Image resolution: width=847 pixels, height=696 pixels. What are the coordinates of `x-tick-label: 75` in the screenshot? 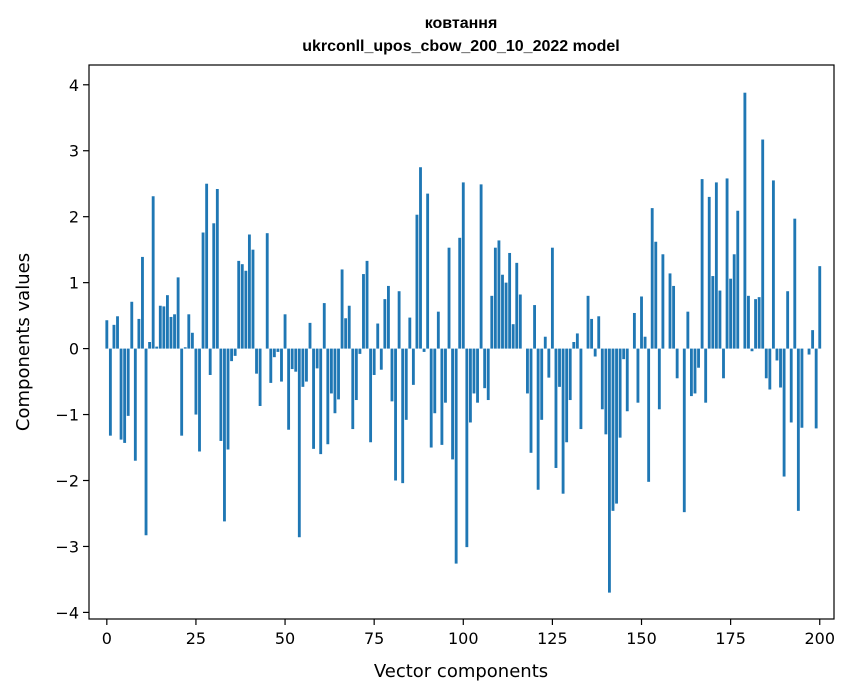 It's located at (374, 638).